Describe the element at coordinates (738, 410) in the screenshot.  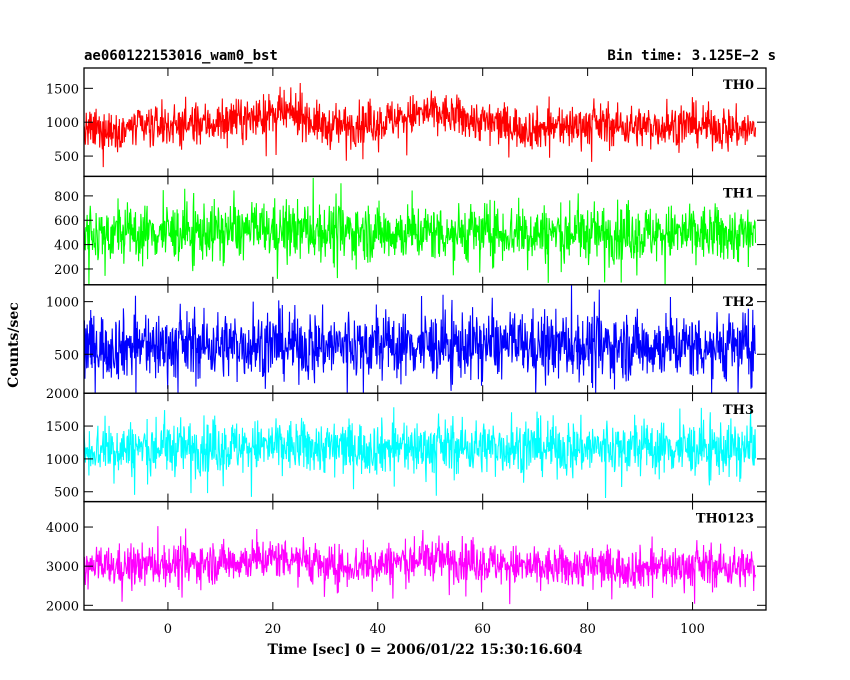
I see `panel-label: TH3` at that location.